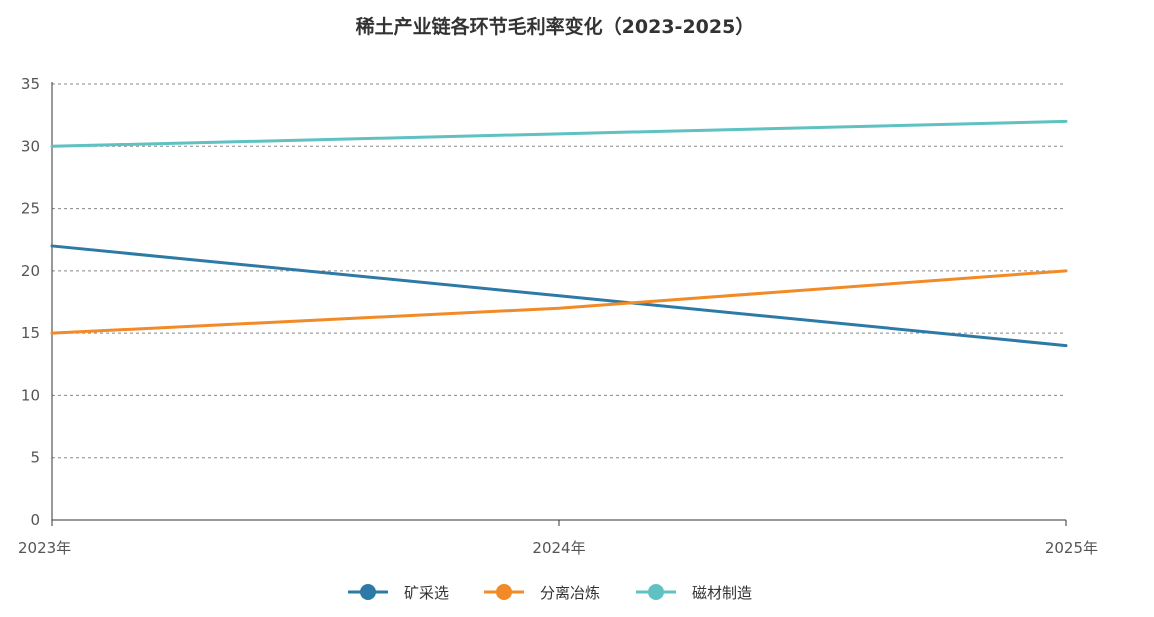  Describe the element at coordinates (398, 593) in the screenshot. I see `legend-item: 矿采选` at that location.